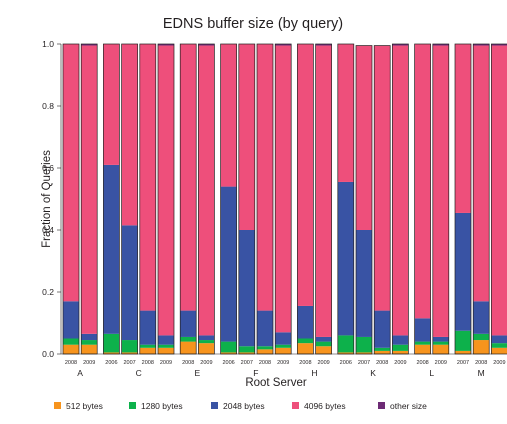 This screenshot has height=424, width=507. Describe the element at coordinates (253, 24) in the screenshot. I see `chart-title: EDNS buffer size (by query)` at that location.